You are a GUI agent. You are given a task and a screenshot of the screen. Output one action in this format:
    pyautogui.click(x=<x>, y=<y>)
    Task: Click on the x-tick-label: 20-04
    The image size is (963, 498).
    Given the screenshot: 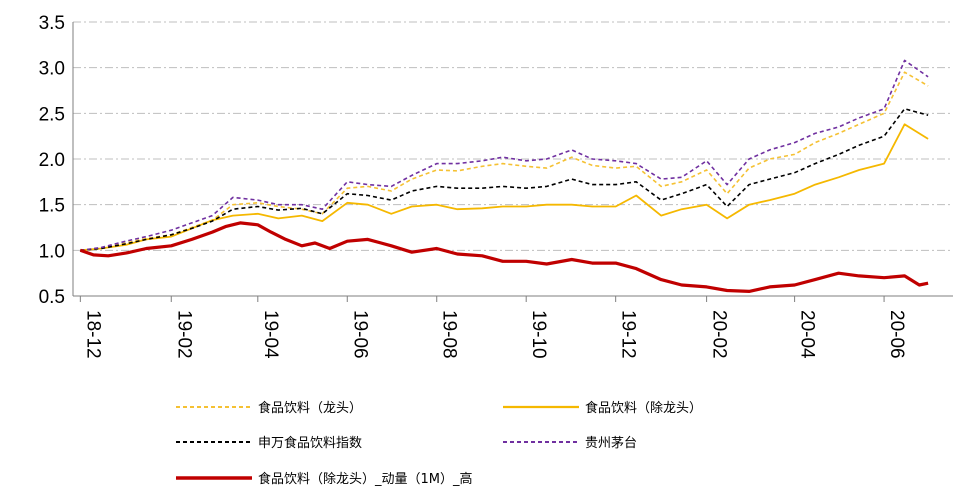 What is the action you would take?
    pyautogui.click(x=807, y=334)
    